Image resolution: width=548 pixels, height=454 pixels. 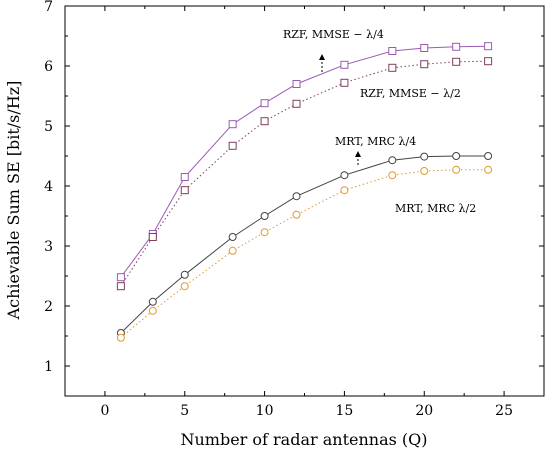 What do you see at coordinates (358, 158) in the screenshot?
I see `mrt-q4-arrow` at bounding box center [358, 158].